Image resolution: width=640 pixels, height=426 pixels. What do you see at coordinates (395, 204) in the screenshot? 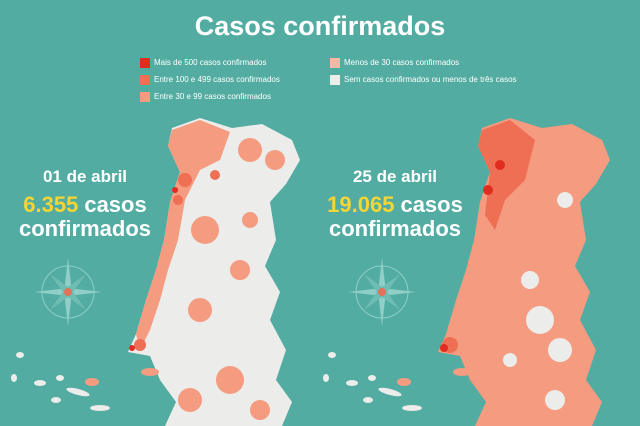
I see `count-line: 19.065 casos` at bounding box center [395, 204].